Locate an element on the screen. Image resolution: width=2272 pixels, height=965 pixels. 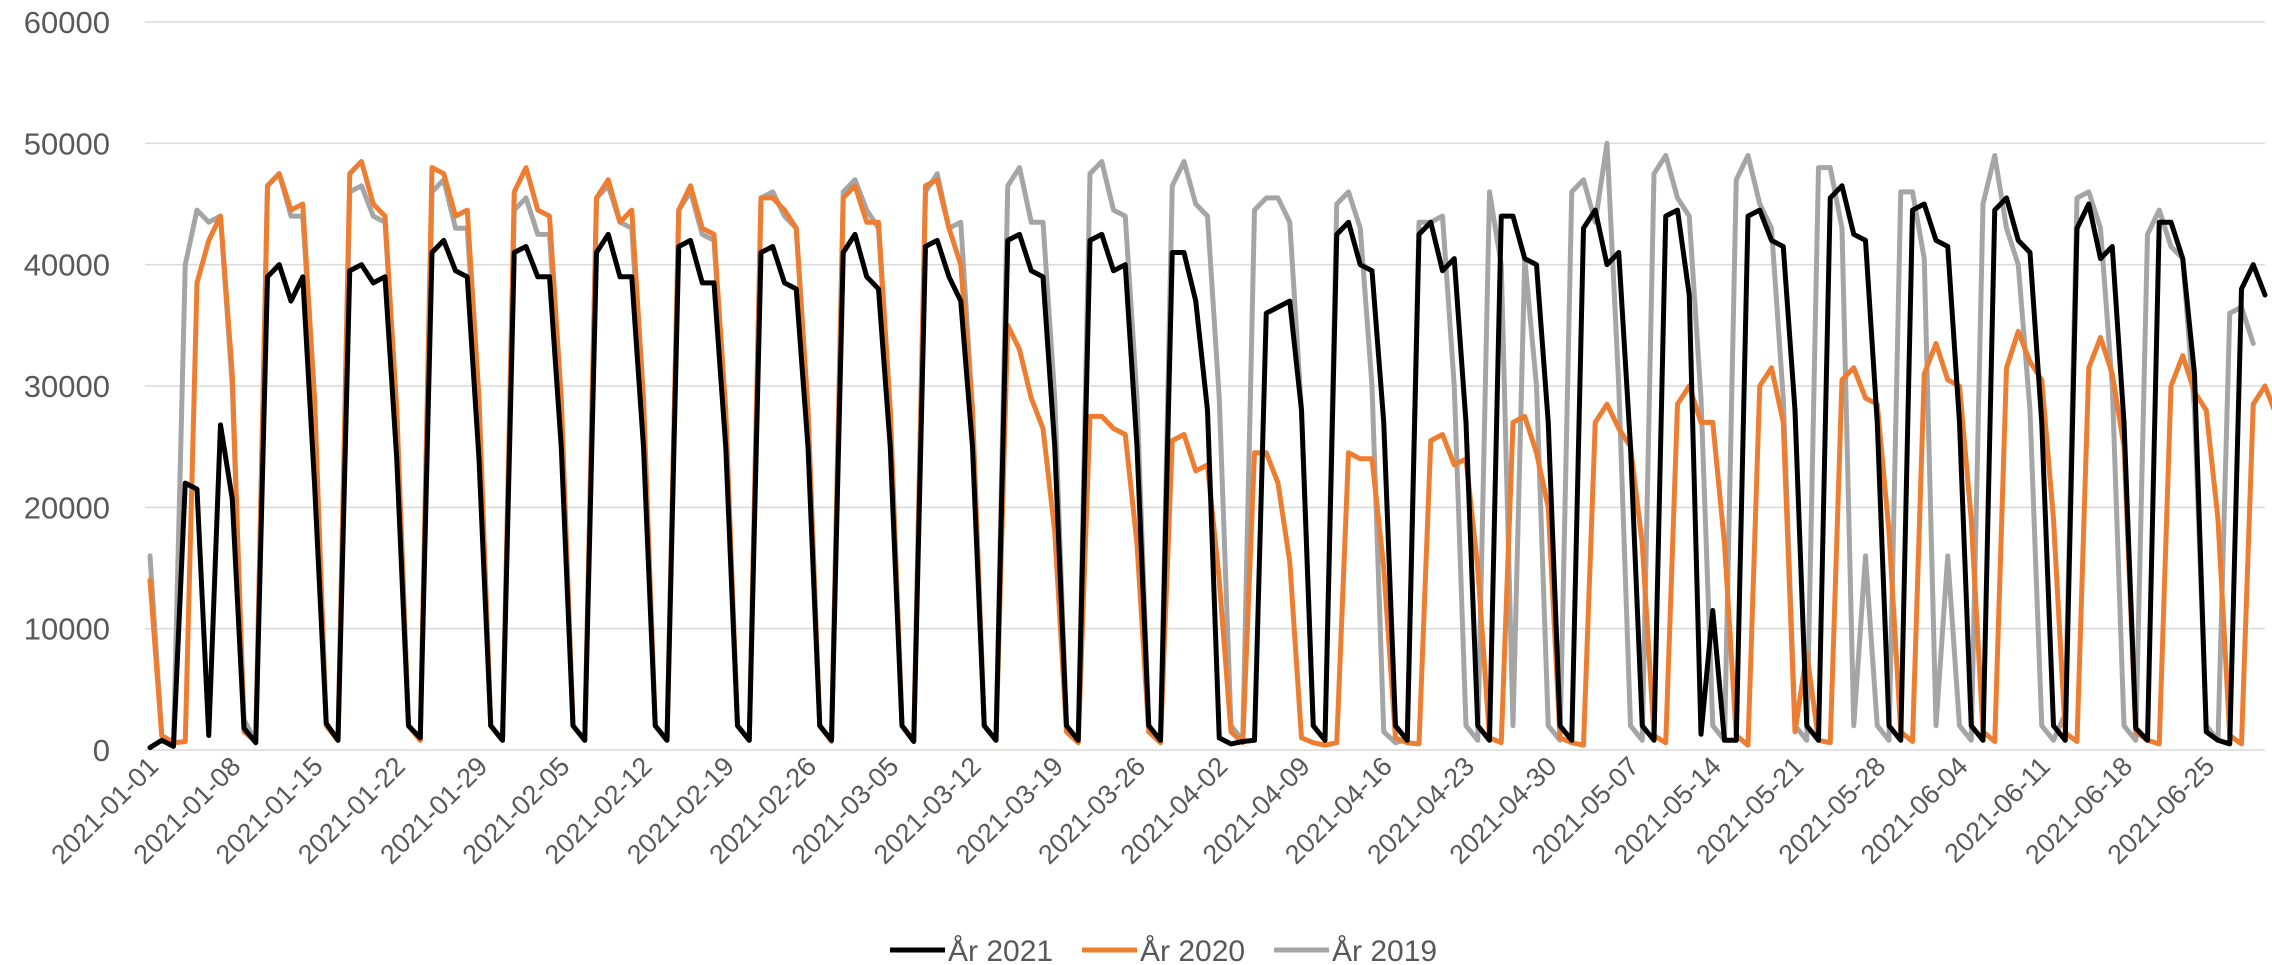
y-tick-label: 60000 is located at coordinates (67, 22).